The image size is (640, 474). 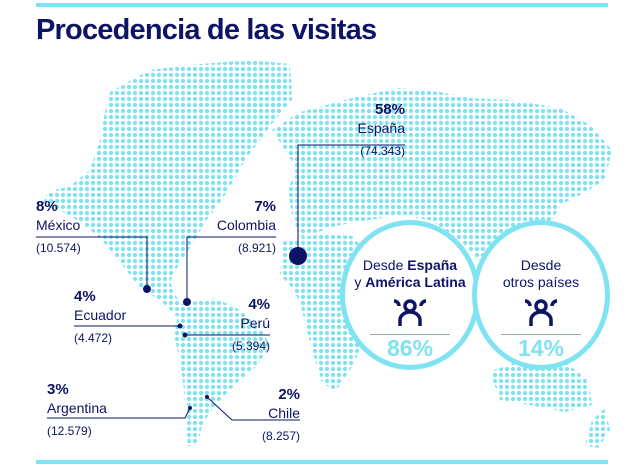 I want to click on marker-colombia, so click(x=187, y=302).